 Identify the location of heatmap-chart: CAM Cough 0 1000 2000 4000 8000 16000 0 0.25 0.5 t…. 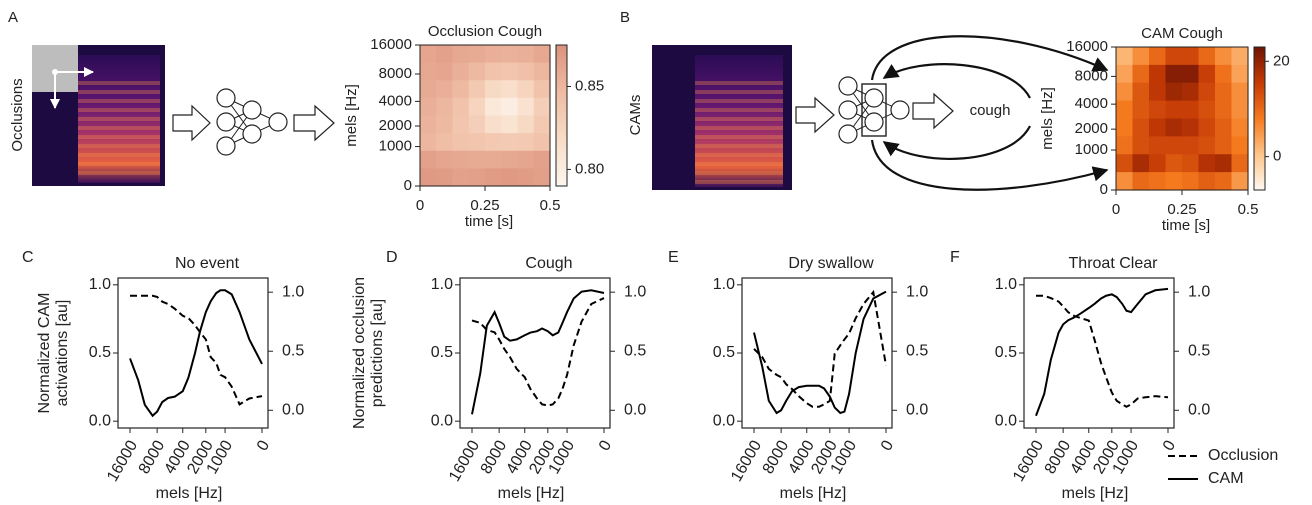
(1164, 129).